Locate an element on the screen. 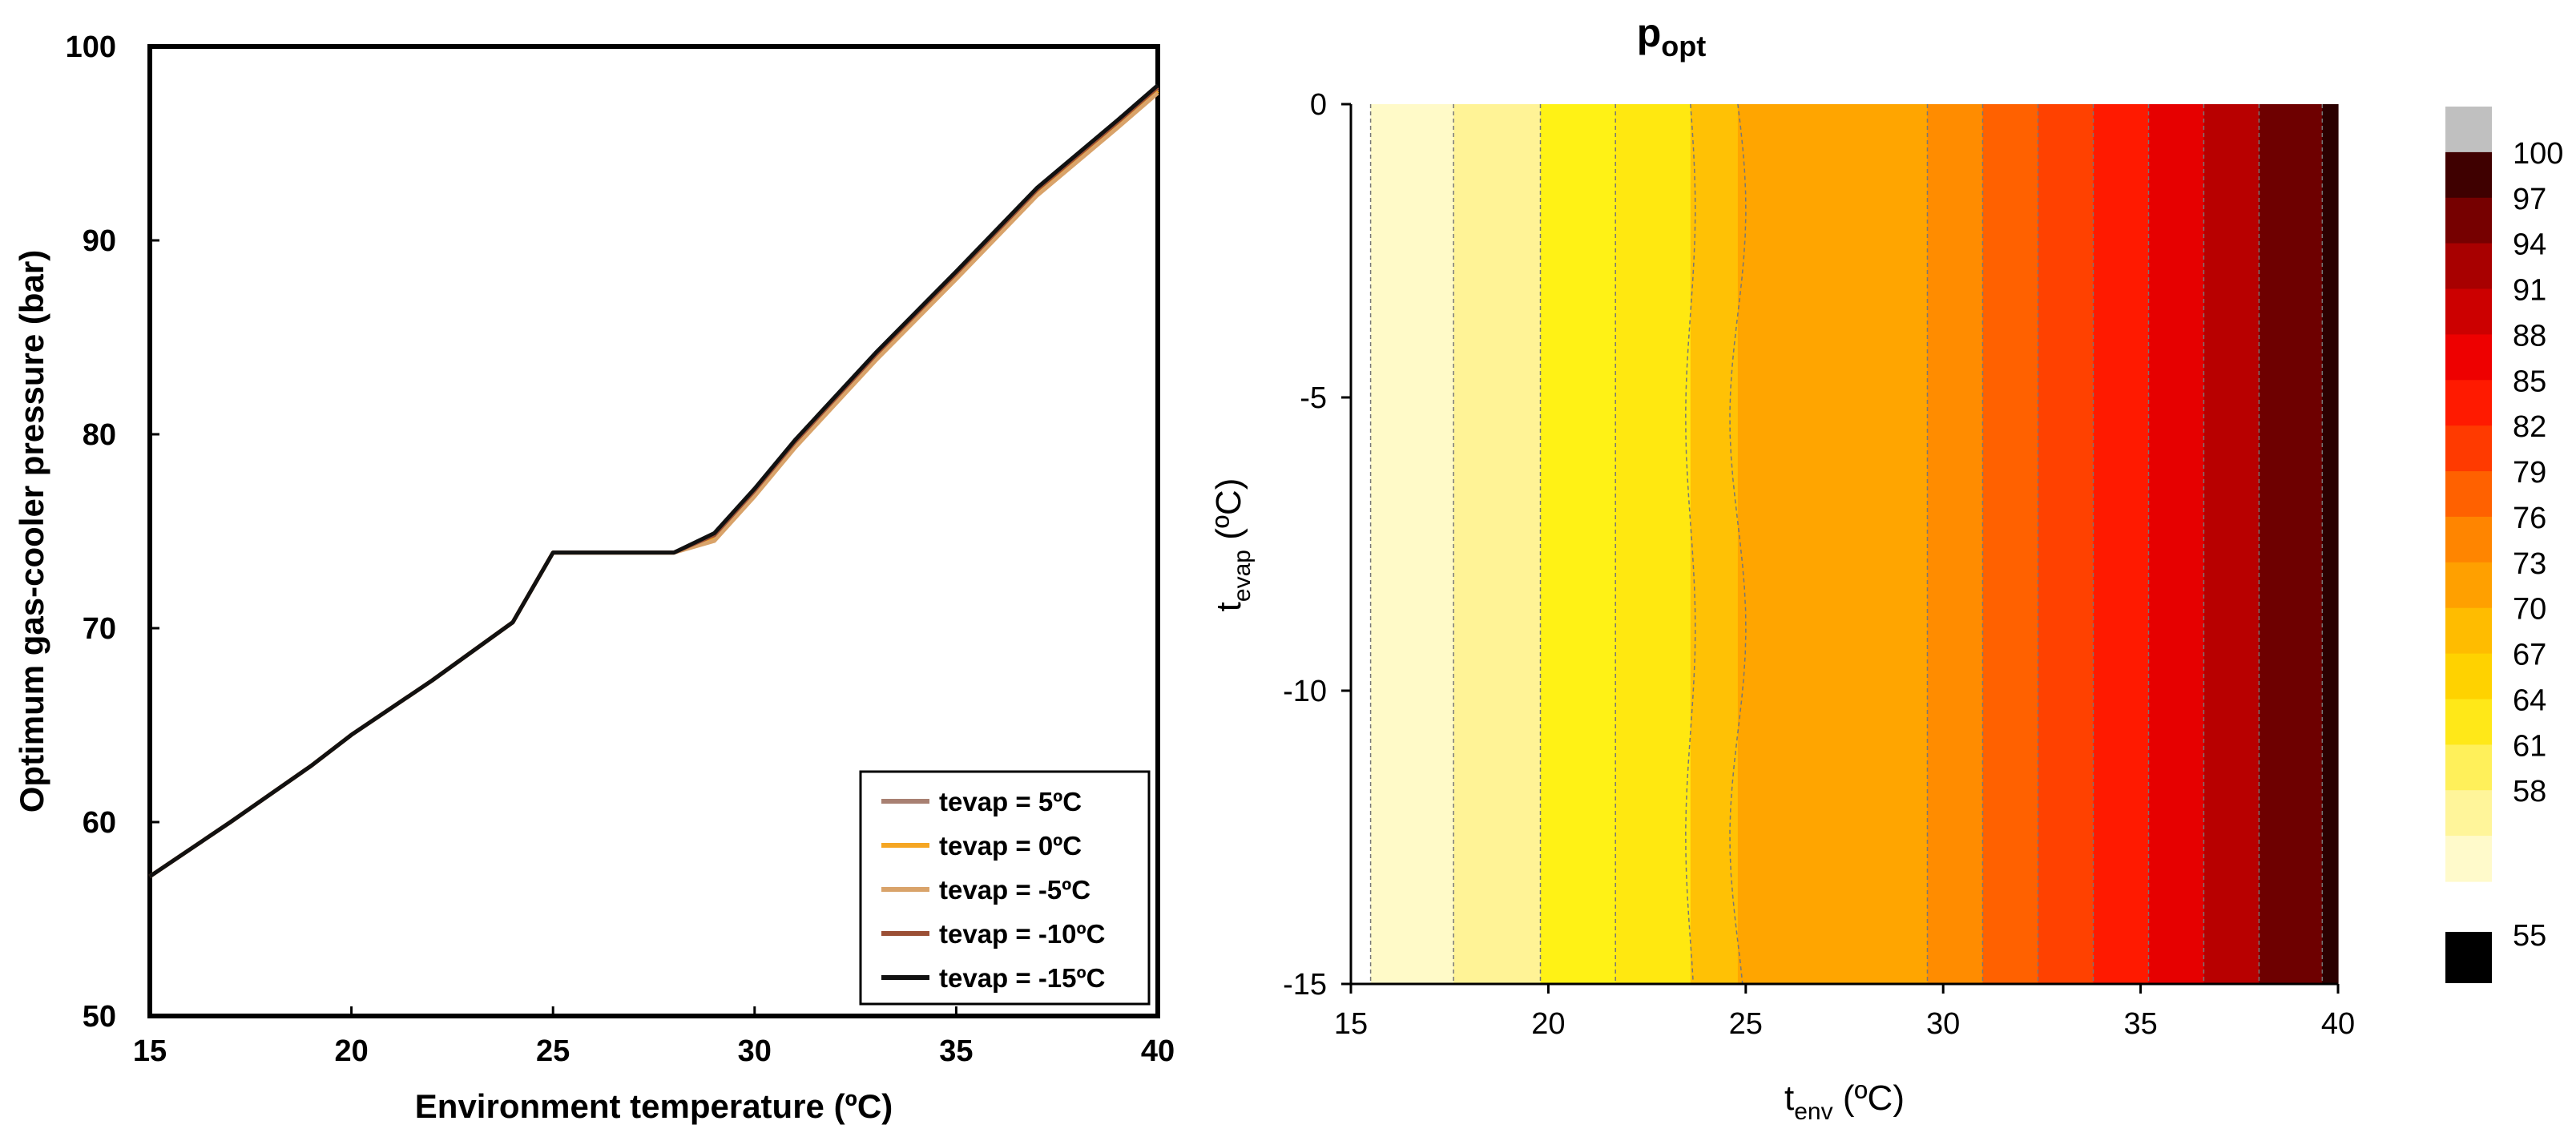 The width and height of the screenshot is (2576, 1145). heatmap-x-axis-label: tenv (ºC) is located at coordinates (1844, 1101).